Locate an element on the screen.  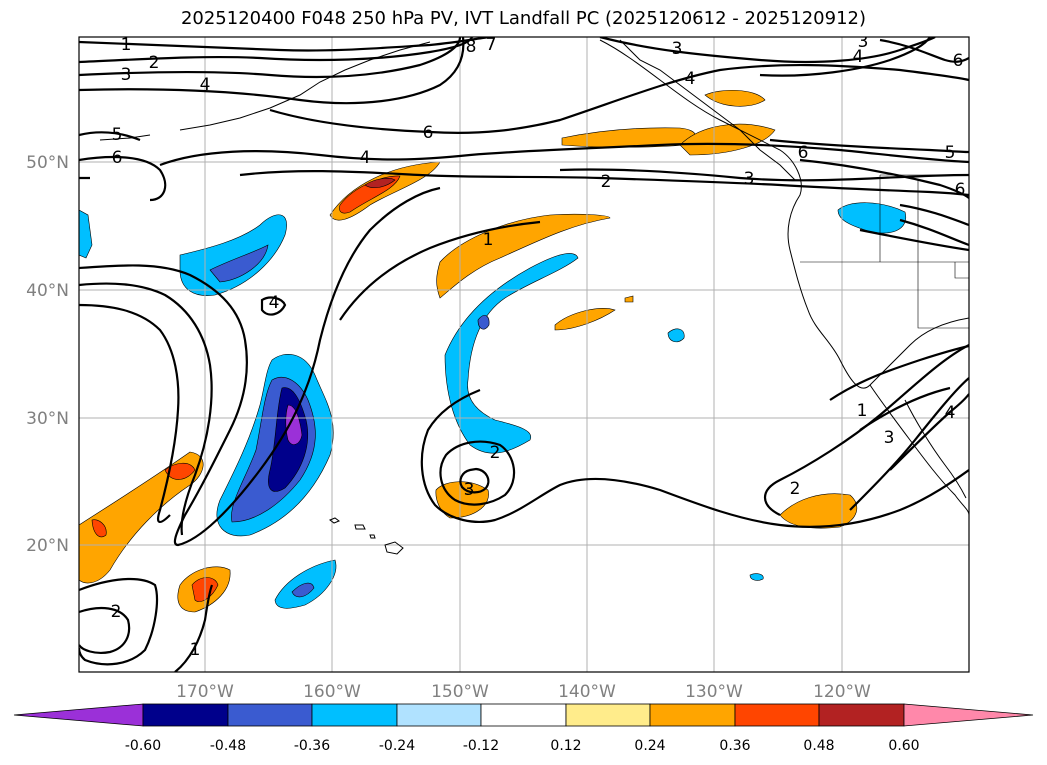
alaska-panhandle is located at coordinates (707, 110).